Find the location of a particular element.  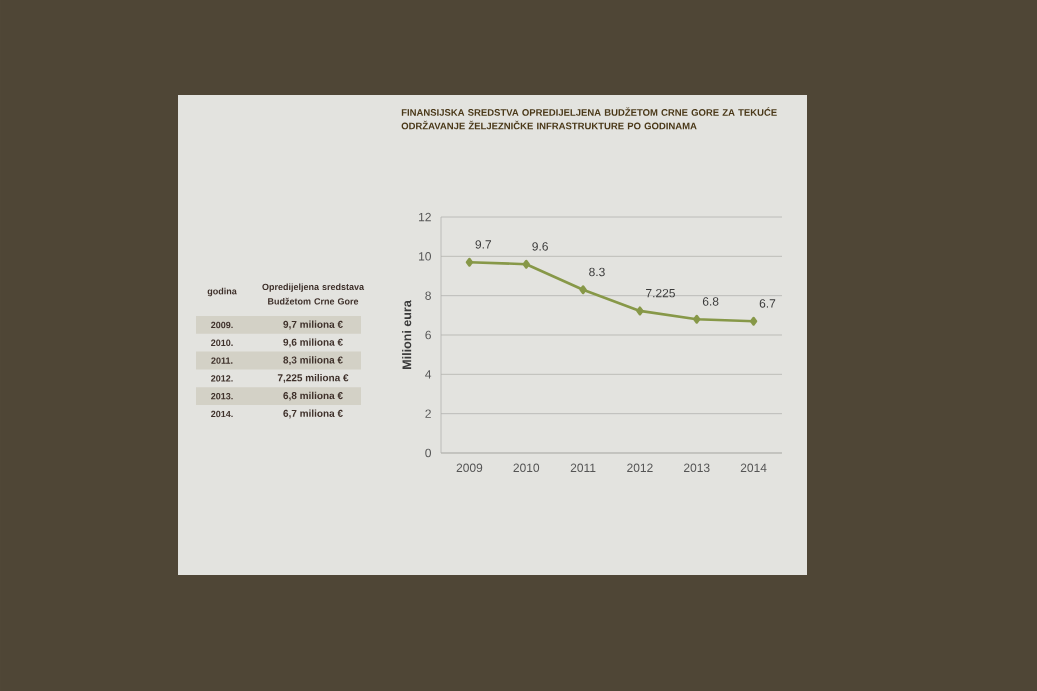

x-tick-label: 2011 is located at coordinates (583, 468).